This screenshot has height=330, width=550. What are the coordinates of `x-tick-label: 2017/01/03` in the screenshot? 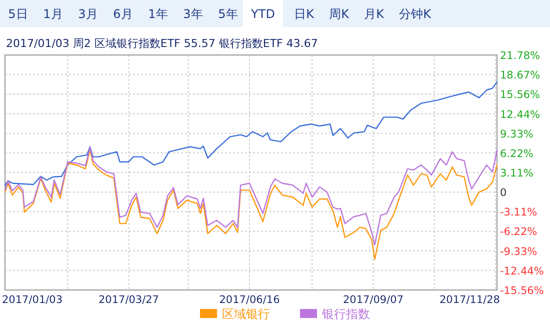 It's located at (32, 300).